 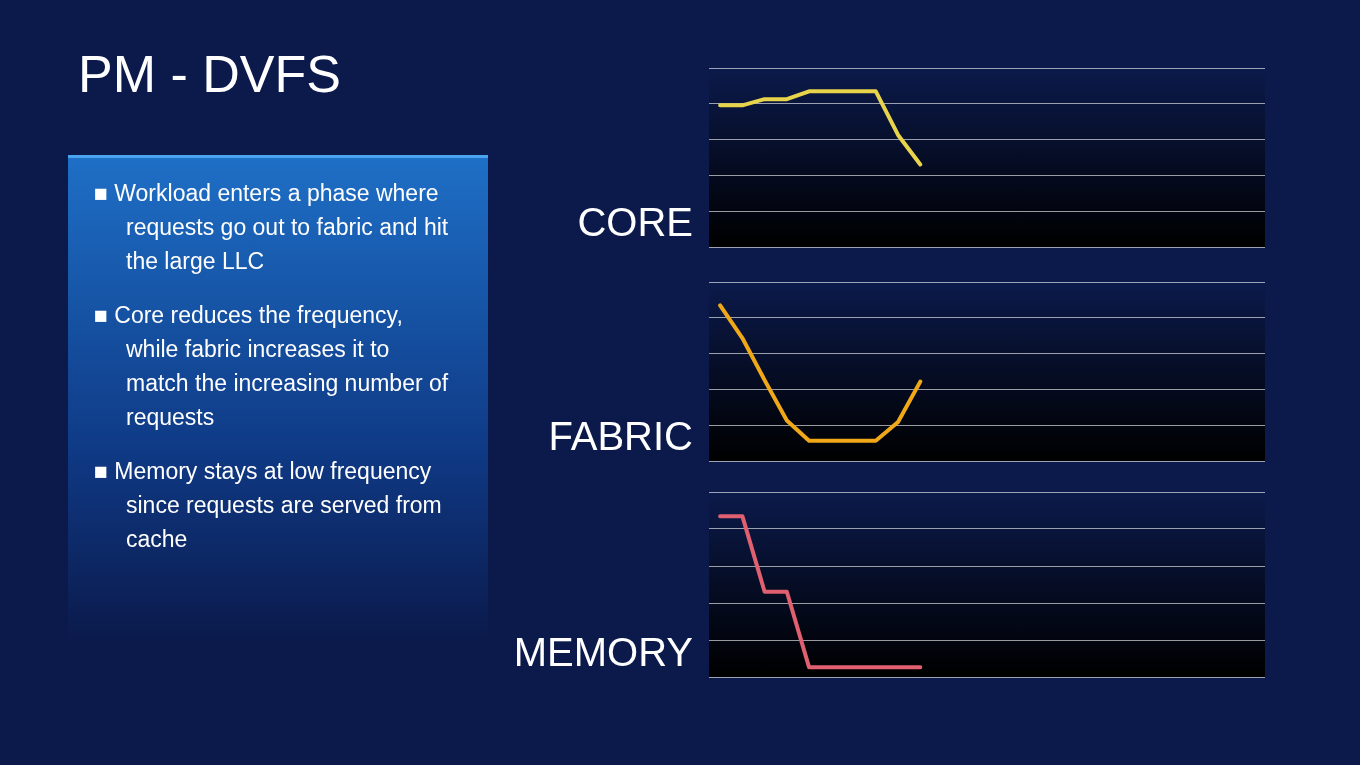 I want to click on y-axis-title: CORE, so click(x=635, y=222).